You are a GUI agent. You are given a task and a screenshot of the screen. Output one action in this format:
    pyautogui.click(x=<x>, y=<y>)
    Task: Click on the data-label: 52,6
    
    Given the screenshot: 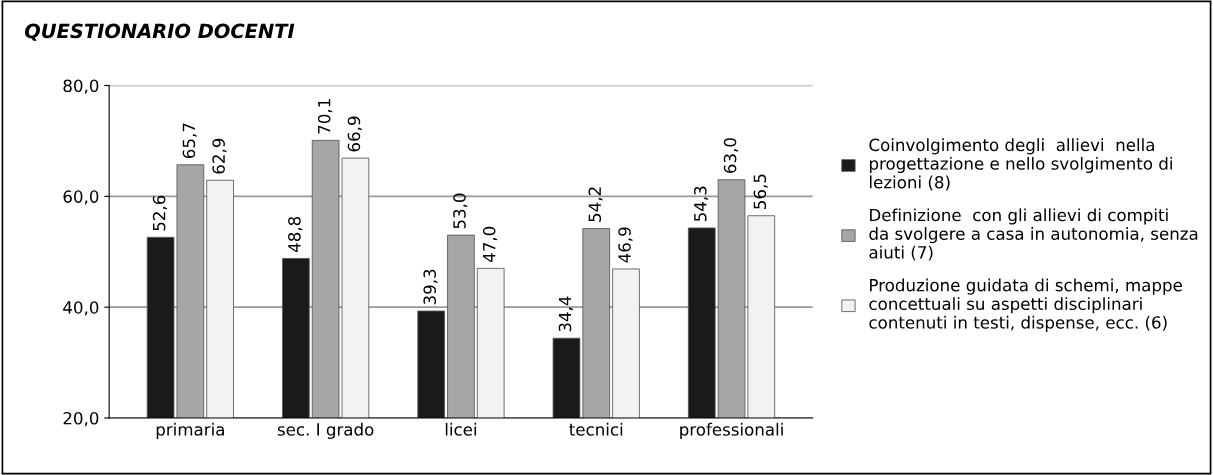 What is the action you would take?
    pyautogui.click(x=160, y=213)
    